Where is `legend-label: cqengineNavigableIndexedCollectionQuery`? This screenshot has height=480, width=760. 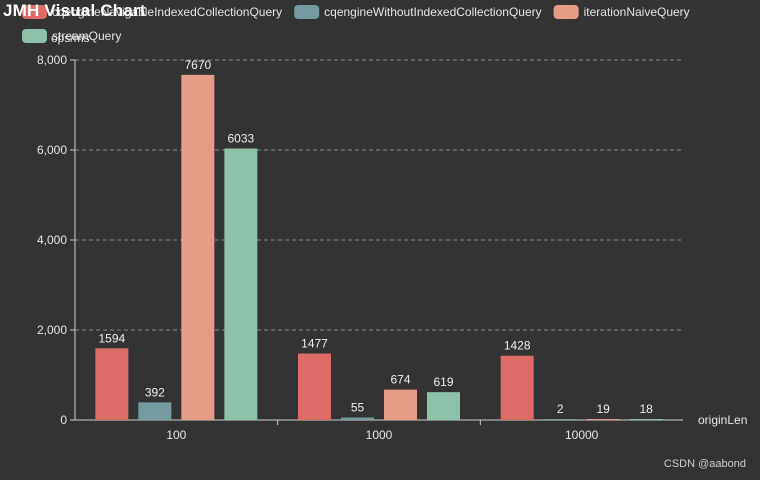 legend-label: cqengineNavigableIndexedCollectionQuery is located at coordinates (167, 12).